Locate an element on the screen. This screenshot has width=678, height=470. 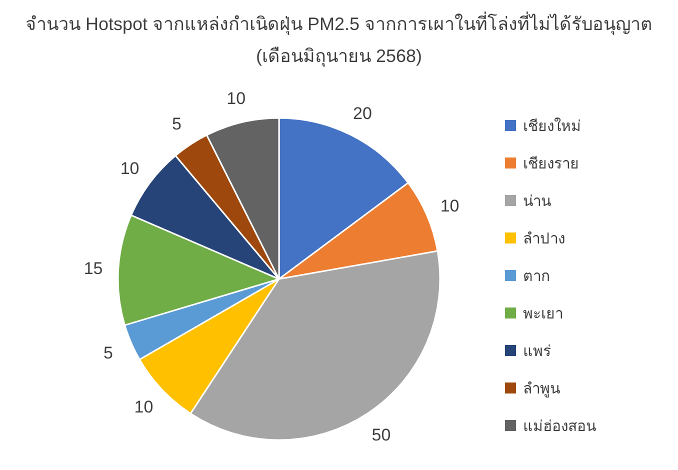
legend-label: พะเยา is located at coordinates (543, 314).